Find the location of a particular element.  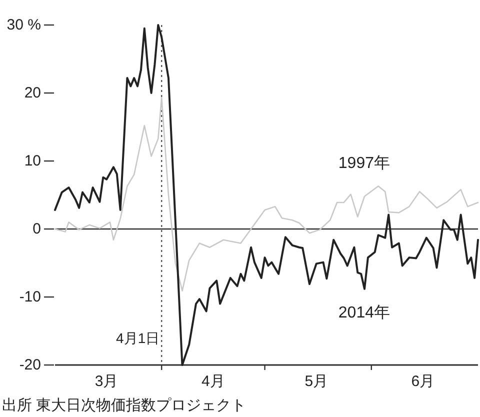

x-tick-label: 4月 is located at coordinates (213, 381).